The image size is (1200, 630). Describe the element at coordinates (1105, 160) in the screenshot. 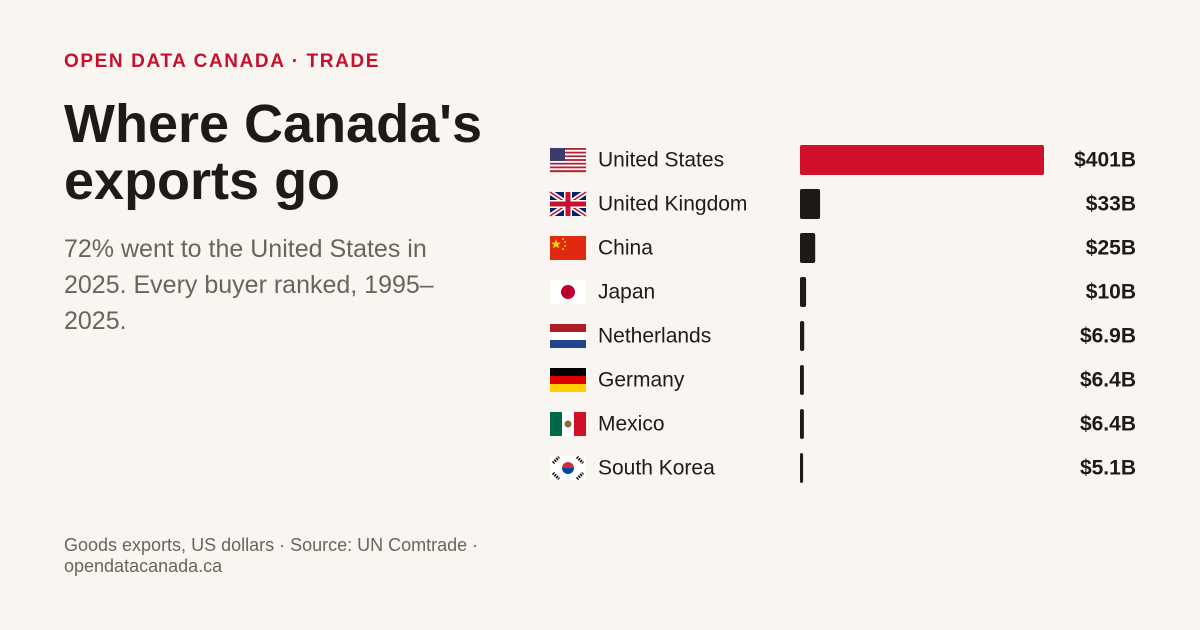

I see `value-label: $401B` at that location.